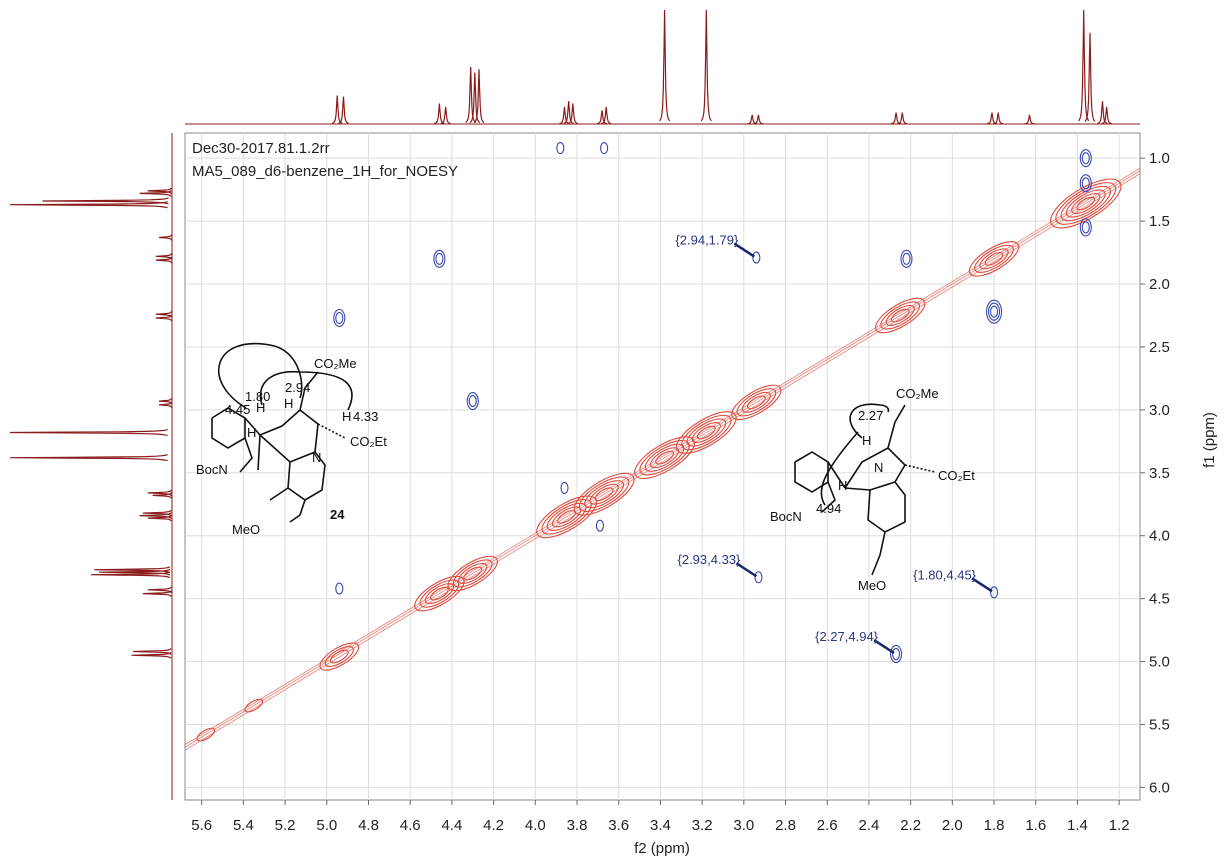  Describe the element at coordinates (1209, 440) in the screenshot. I see `y-axis-label: f1 (ppm)` at that location.